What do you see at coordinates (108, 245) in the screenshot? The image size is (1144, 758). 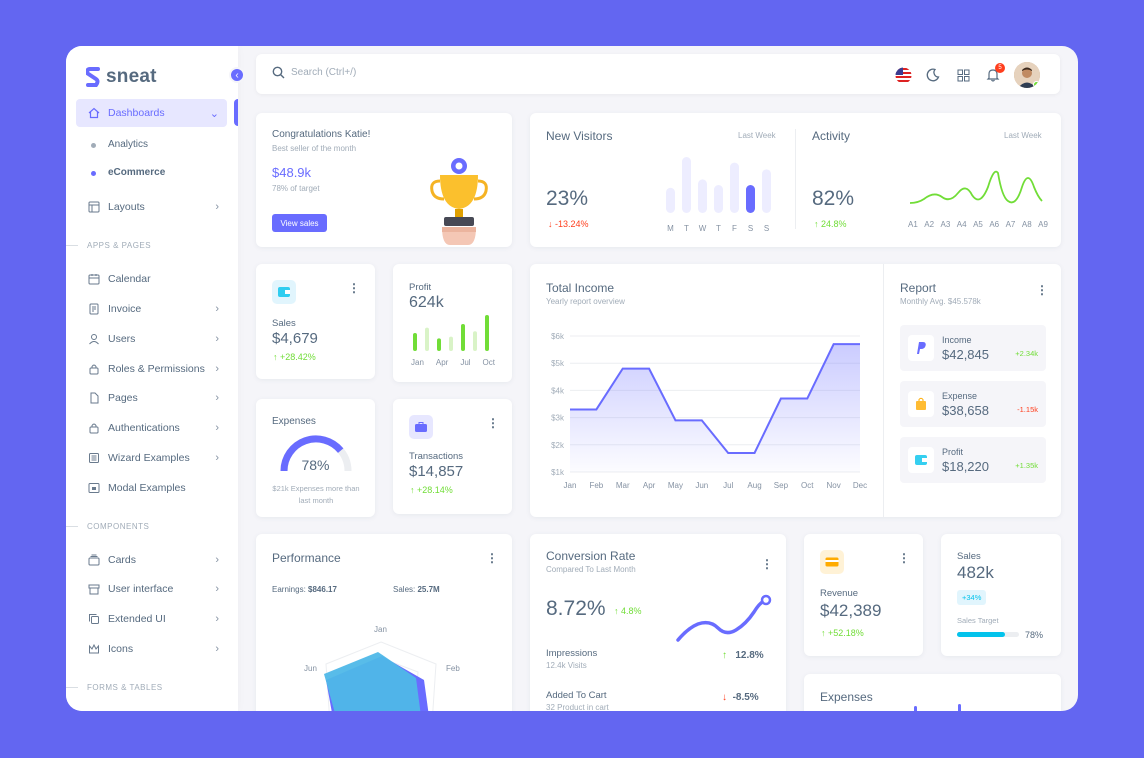 I see `section-header: APPS & PAGES` at bounding box center [108, 245].